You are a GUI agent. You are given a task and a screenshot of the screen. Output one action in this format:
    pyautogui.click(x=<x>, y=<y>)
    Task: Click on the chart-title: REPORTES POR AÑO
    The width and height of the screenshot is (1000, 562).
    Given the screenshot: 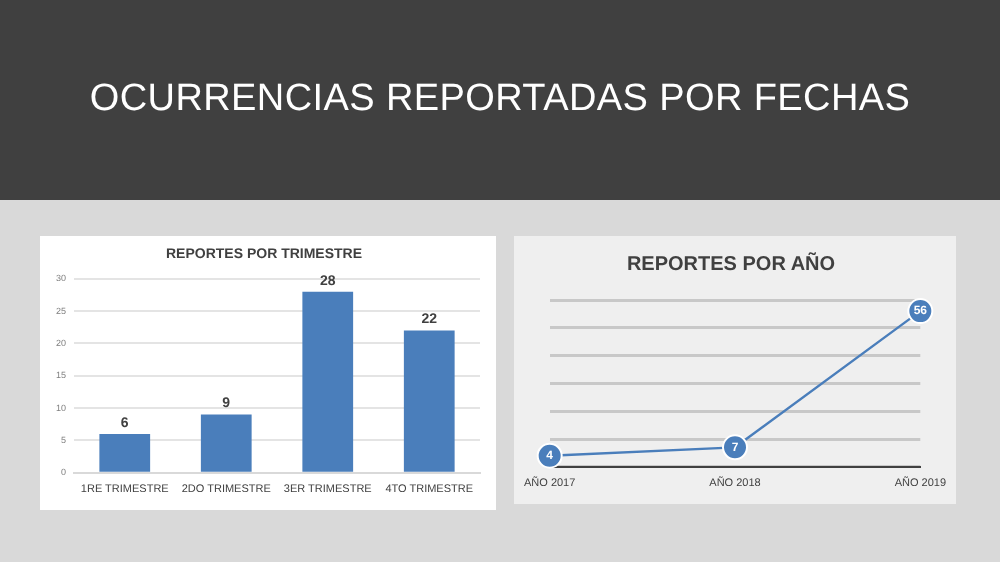 What is the action you would take?
    pyautogui.click(x=731, y=263)
    